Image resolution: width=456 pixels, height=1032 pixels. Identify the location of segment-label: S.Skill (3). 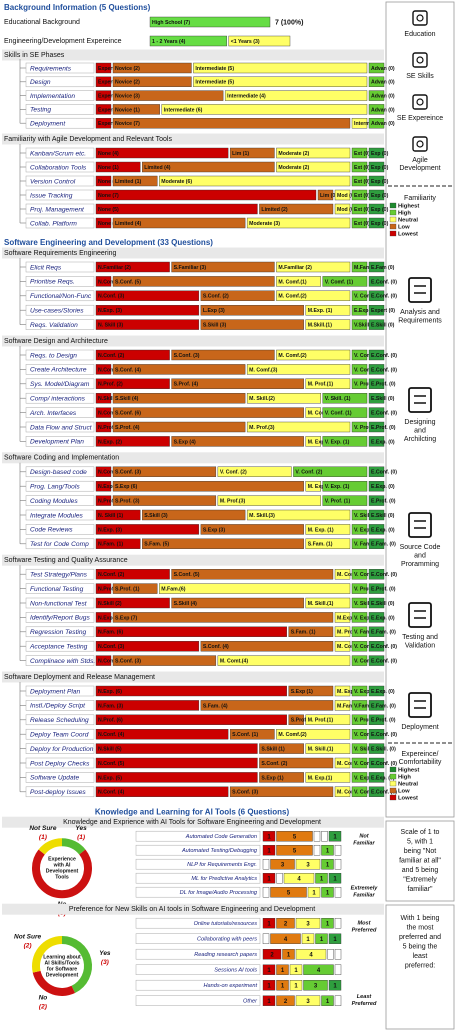
(156, 516).